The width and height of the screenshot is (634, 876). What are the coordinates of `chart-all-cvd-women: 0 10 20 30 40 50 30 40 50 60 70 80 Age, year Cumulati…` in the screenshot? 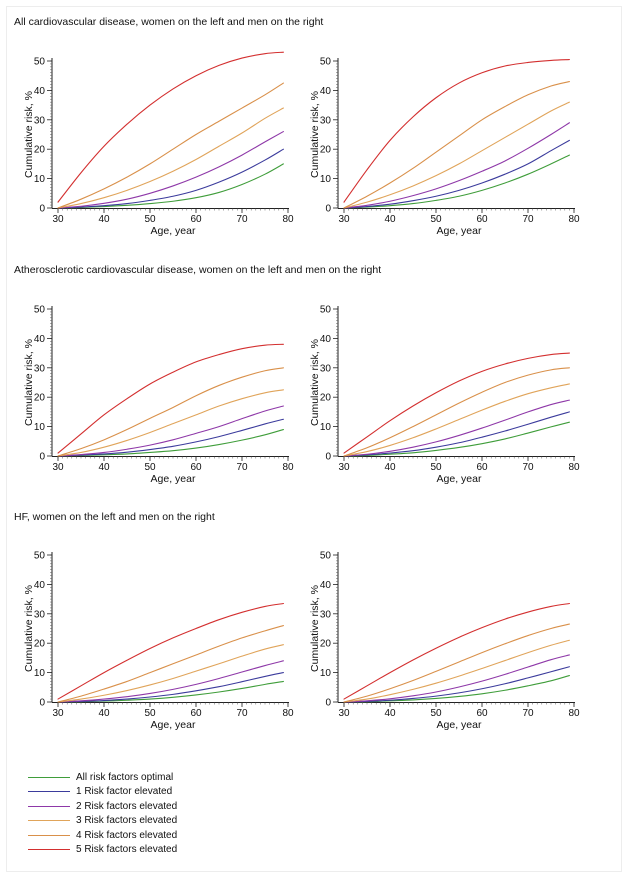 It's located at (158, 144).